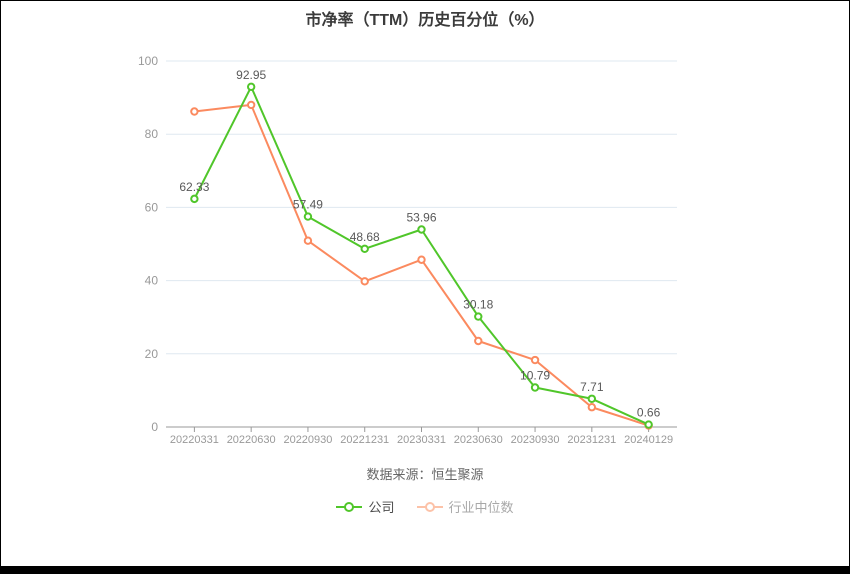 Image resolution: width=850 pixels, height=574 pixels. What do you see at coordinates (364, 440) in the screenshot?
I see `x-axis-tick-label: 20221231` at bounding box center [364, 440].